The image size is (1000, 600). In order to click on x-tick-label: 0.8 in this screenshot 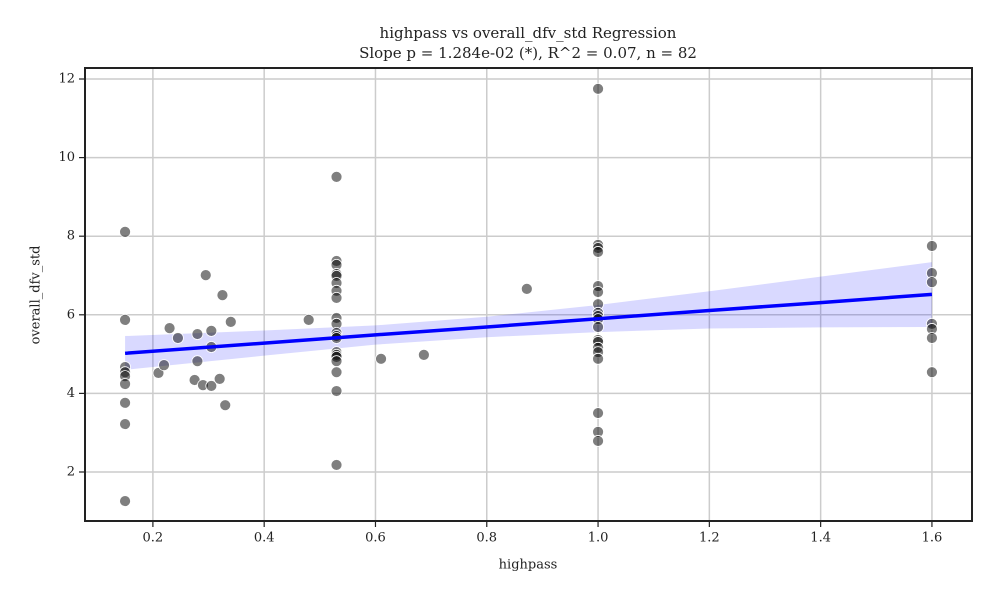, I will do `click(486, 538)`.